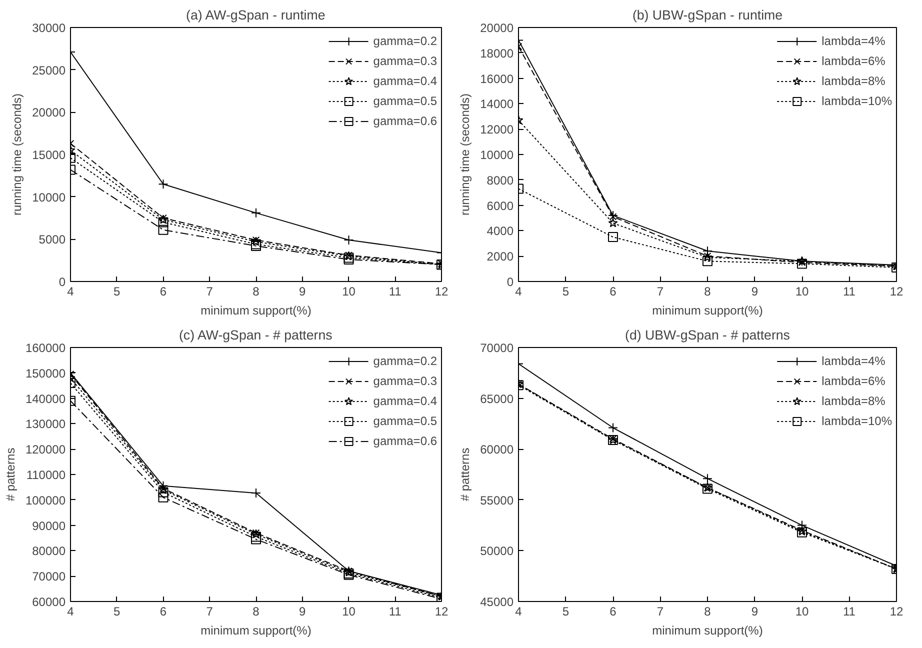  Describe the element at coordinates (45, 348) in the screenshot. I see `y-tick-label: 160000` at that location.